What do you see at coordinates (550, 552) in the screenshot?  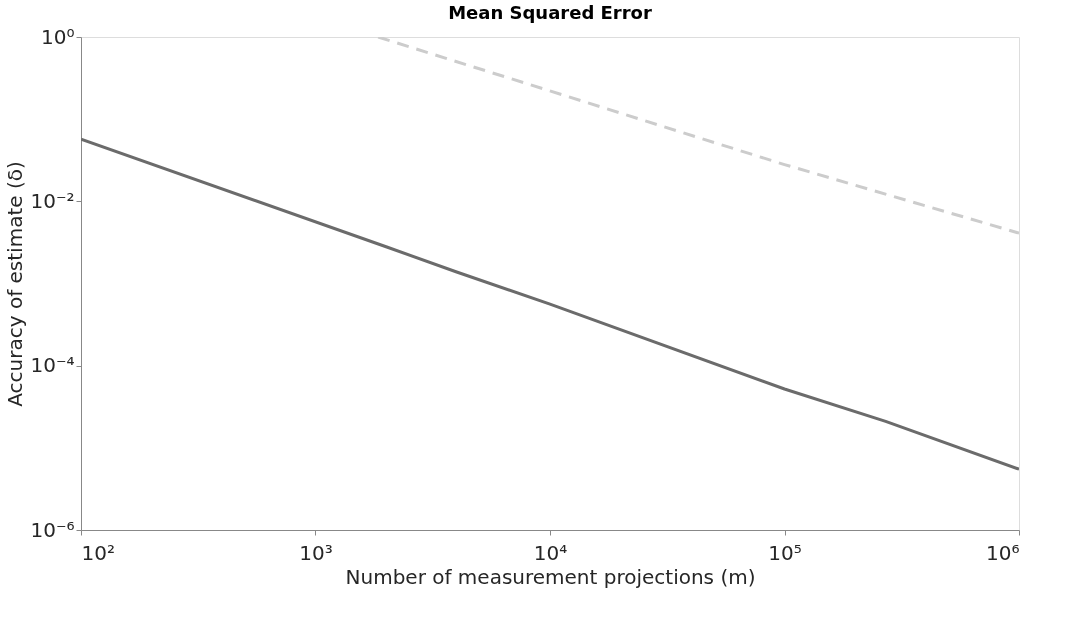 I see `x-tick-label: 10⁴` at bounding box center [550, 552].